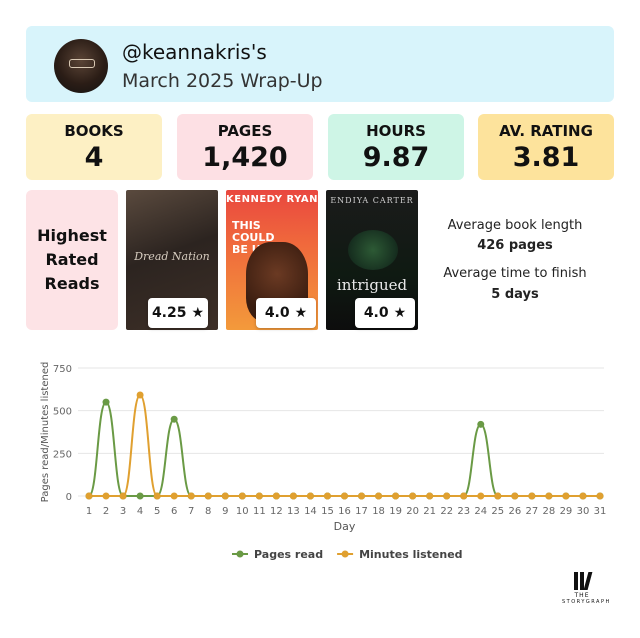 The height and width of the screenshot is (638, 640). I want to click on x-tick-label: 15, so click(327, 511).